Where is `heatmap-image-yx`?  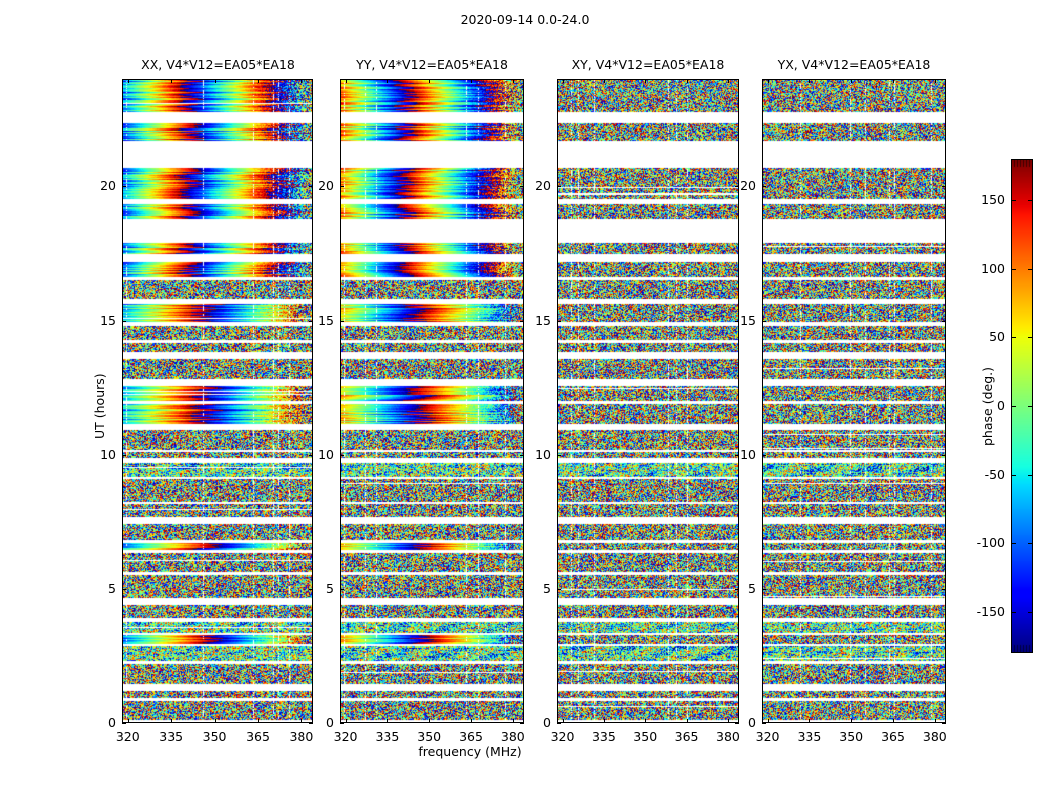
heatmap-image-yx is located at coordinates (854, 401).